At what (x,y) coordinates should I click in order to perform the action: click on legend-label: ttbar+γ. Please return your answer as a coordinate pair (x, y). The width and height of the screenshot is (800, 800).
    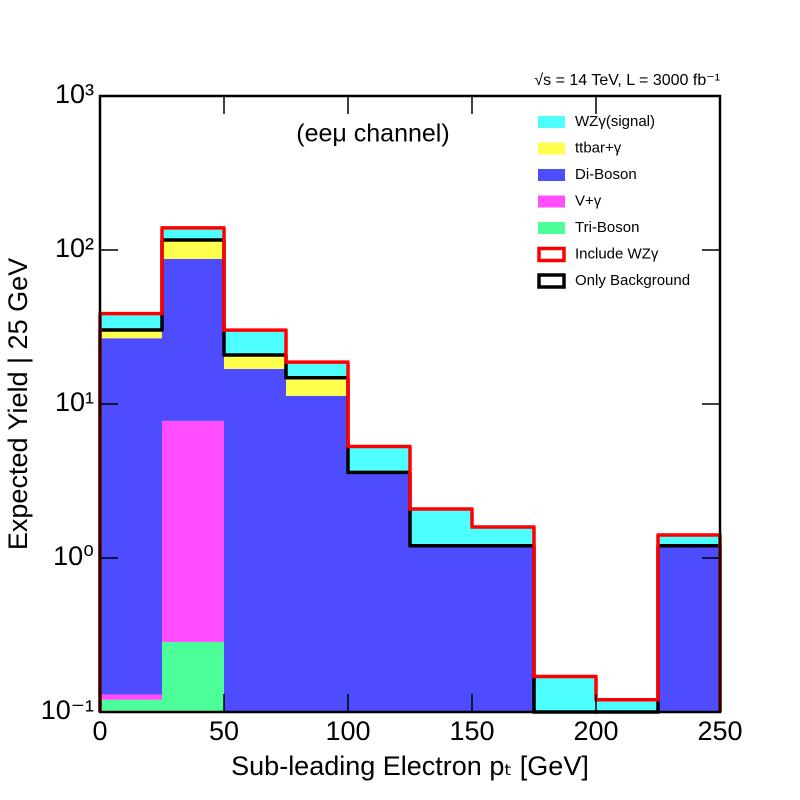
    Looking at the image, I should click on (598, 147).